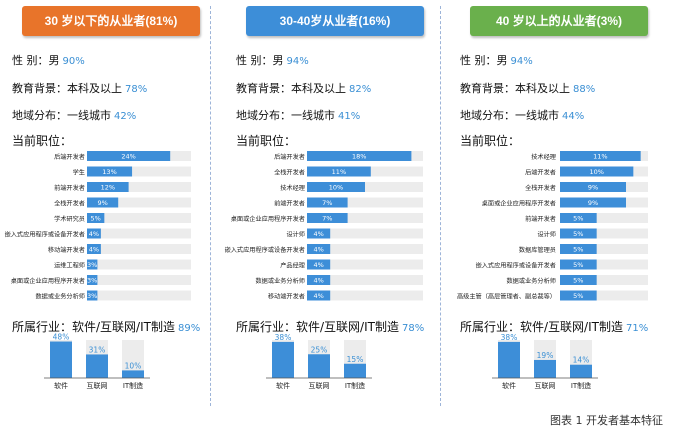 The image size is (673, 434). What do you see at coordinates (600, 157) in the screenshot?
I see `position-value-label: 11%` at bounding box center [600, 157].